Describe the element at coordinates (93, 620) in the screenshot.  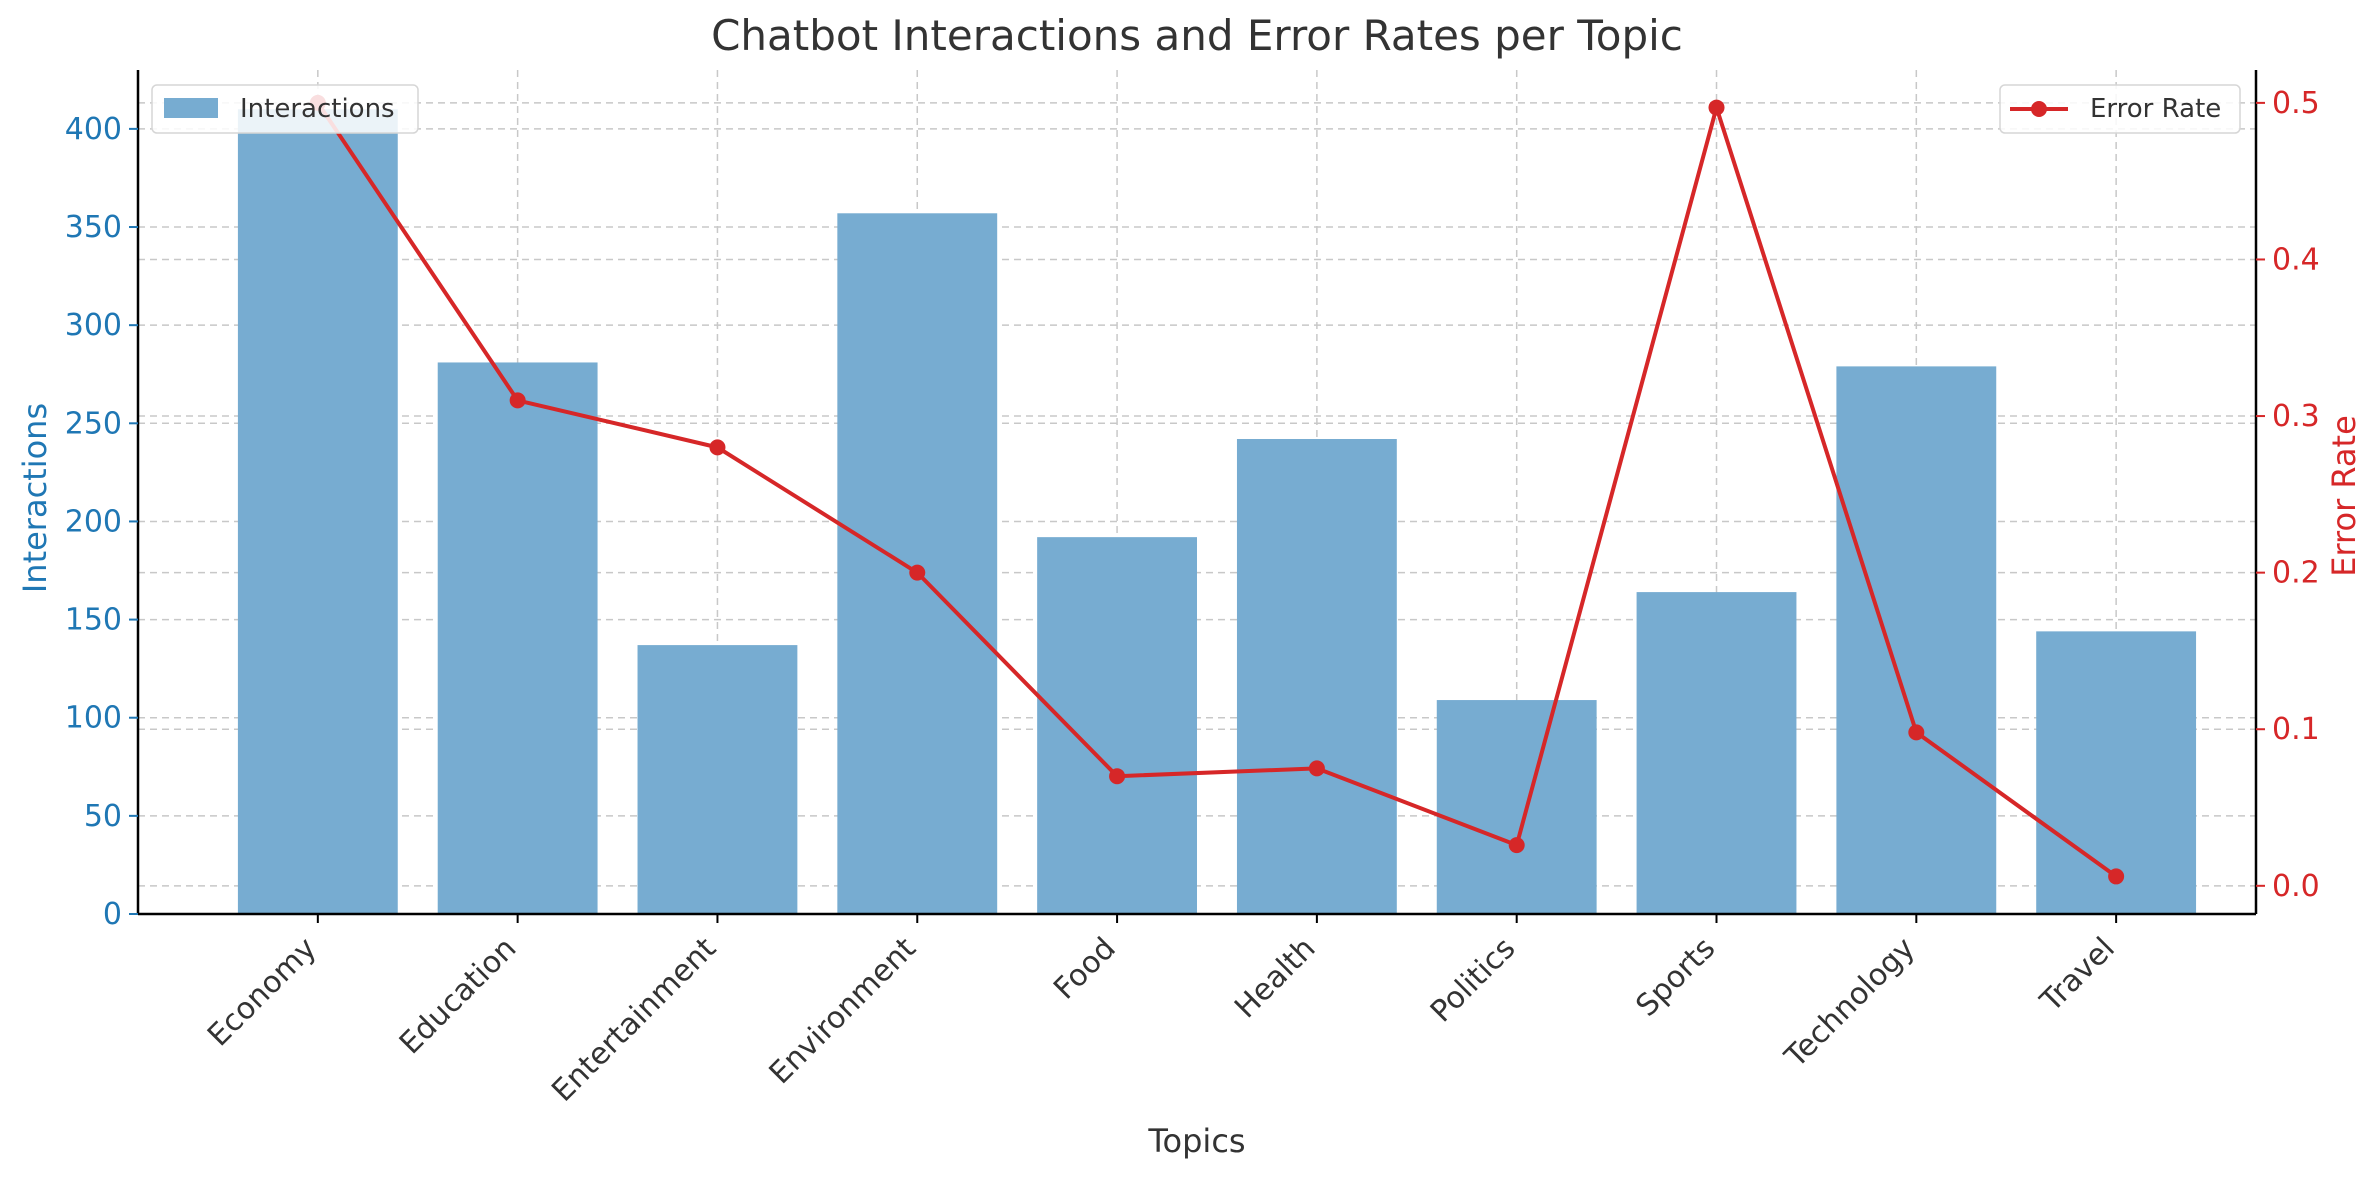
I see `y-tick-label-left: 150` at that location.